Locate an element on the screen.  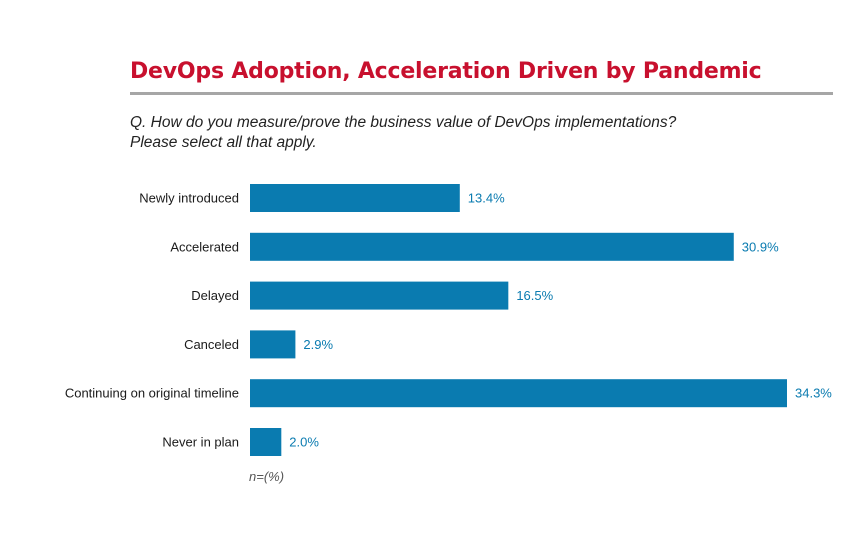
category-label: Canceled is located at coordinates (211, 344).